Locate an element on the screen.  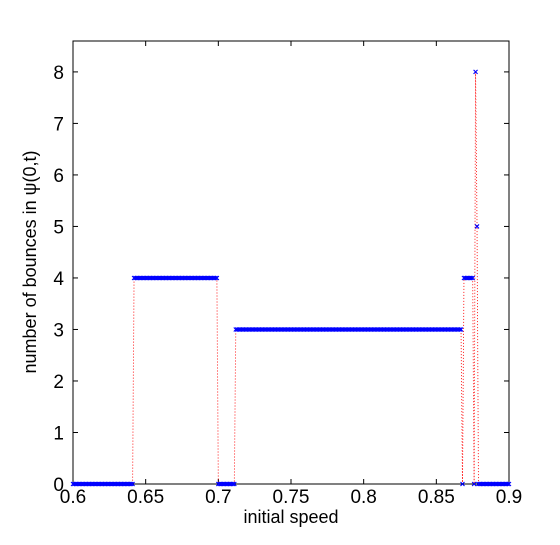
y-tick-label: 1 is located at coordinates (58, 433).